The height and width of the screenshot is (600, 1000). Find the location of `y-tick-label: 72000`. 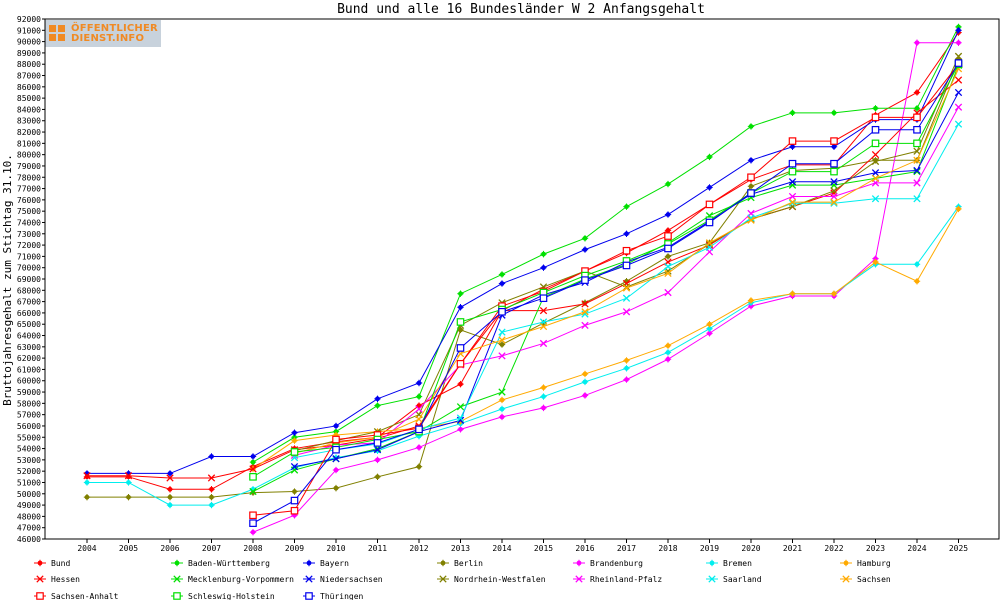

y-tick-label: 72000 is located at coordinates (29, 245).